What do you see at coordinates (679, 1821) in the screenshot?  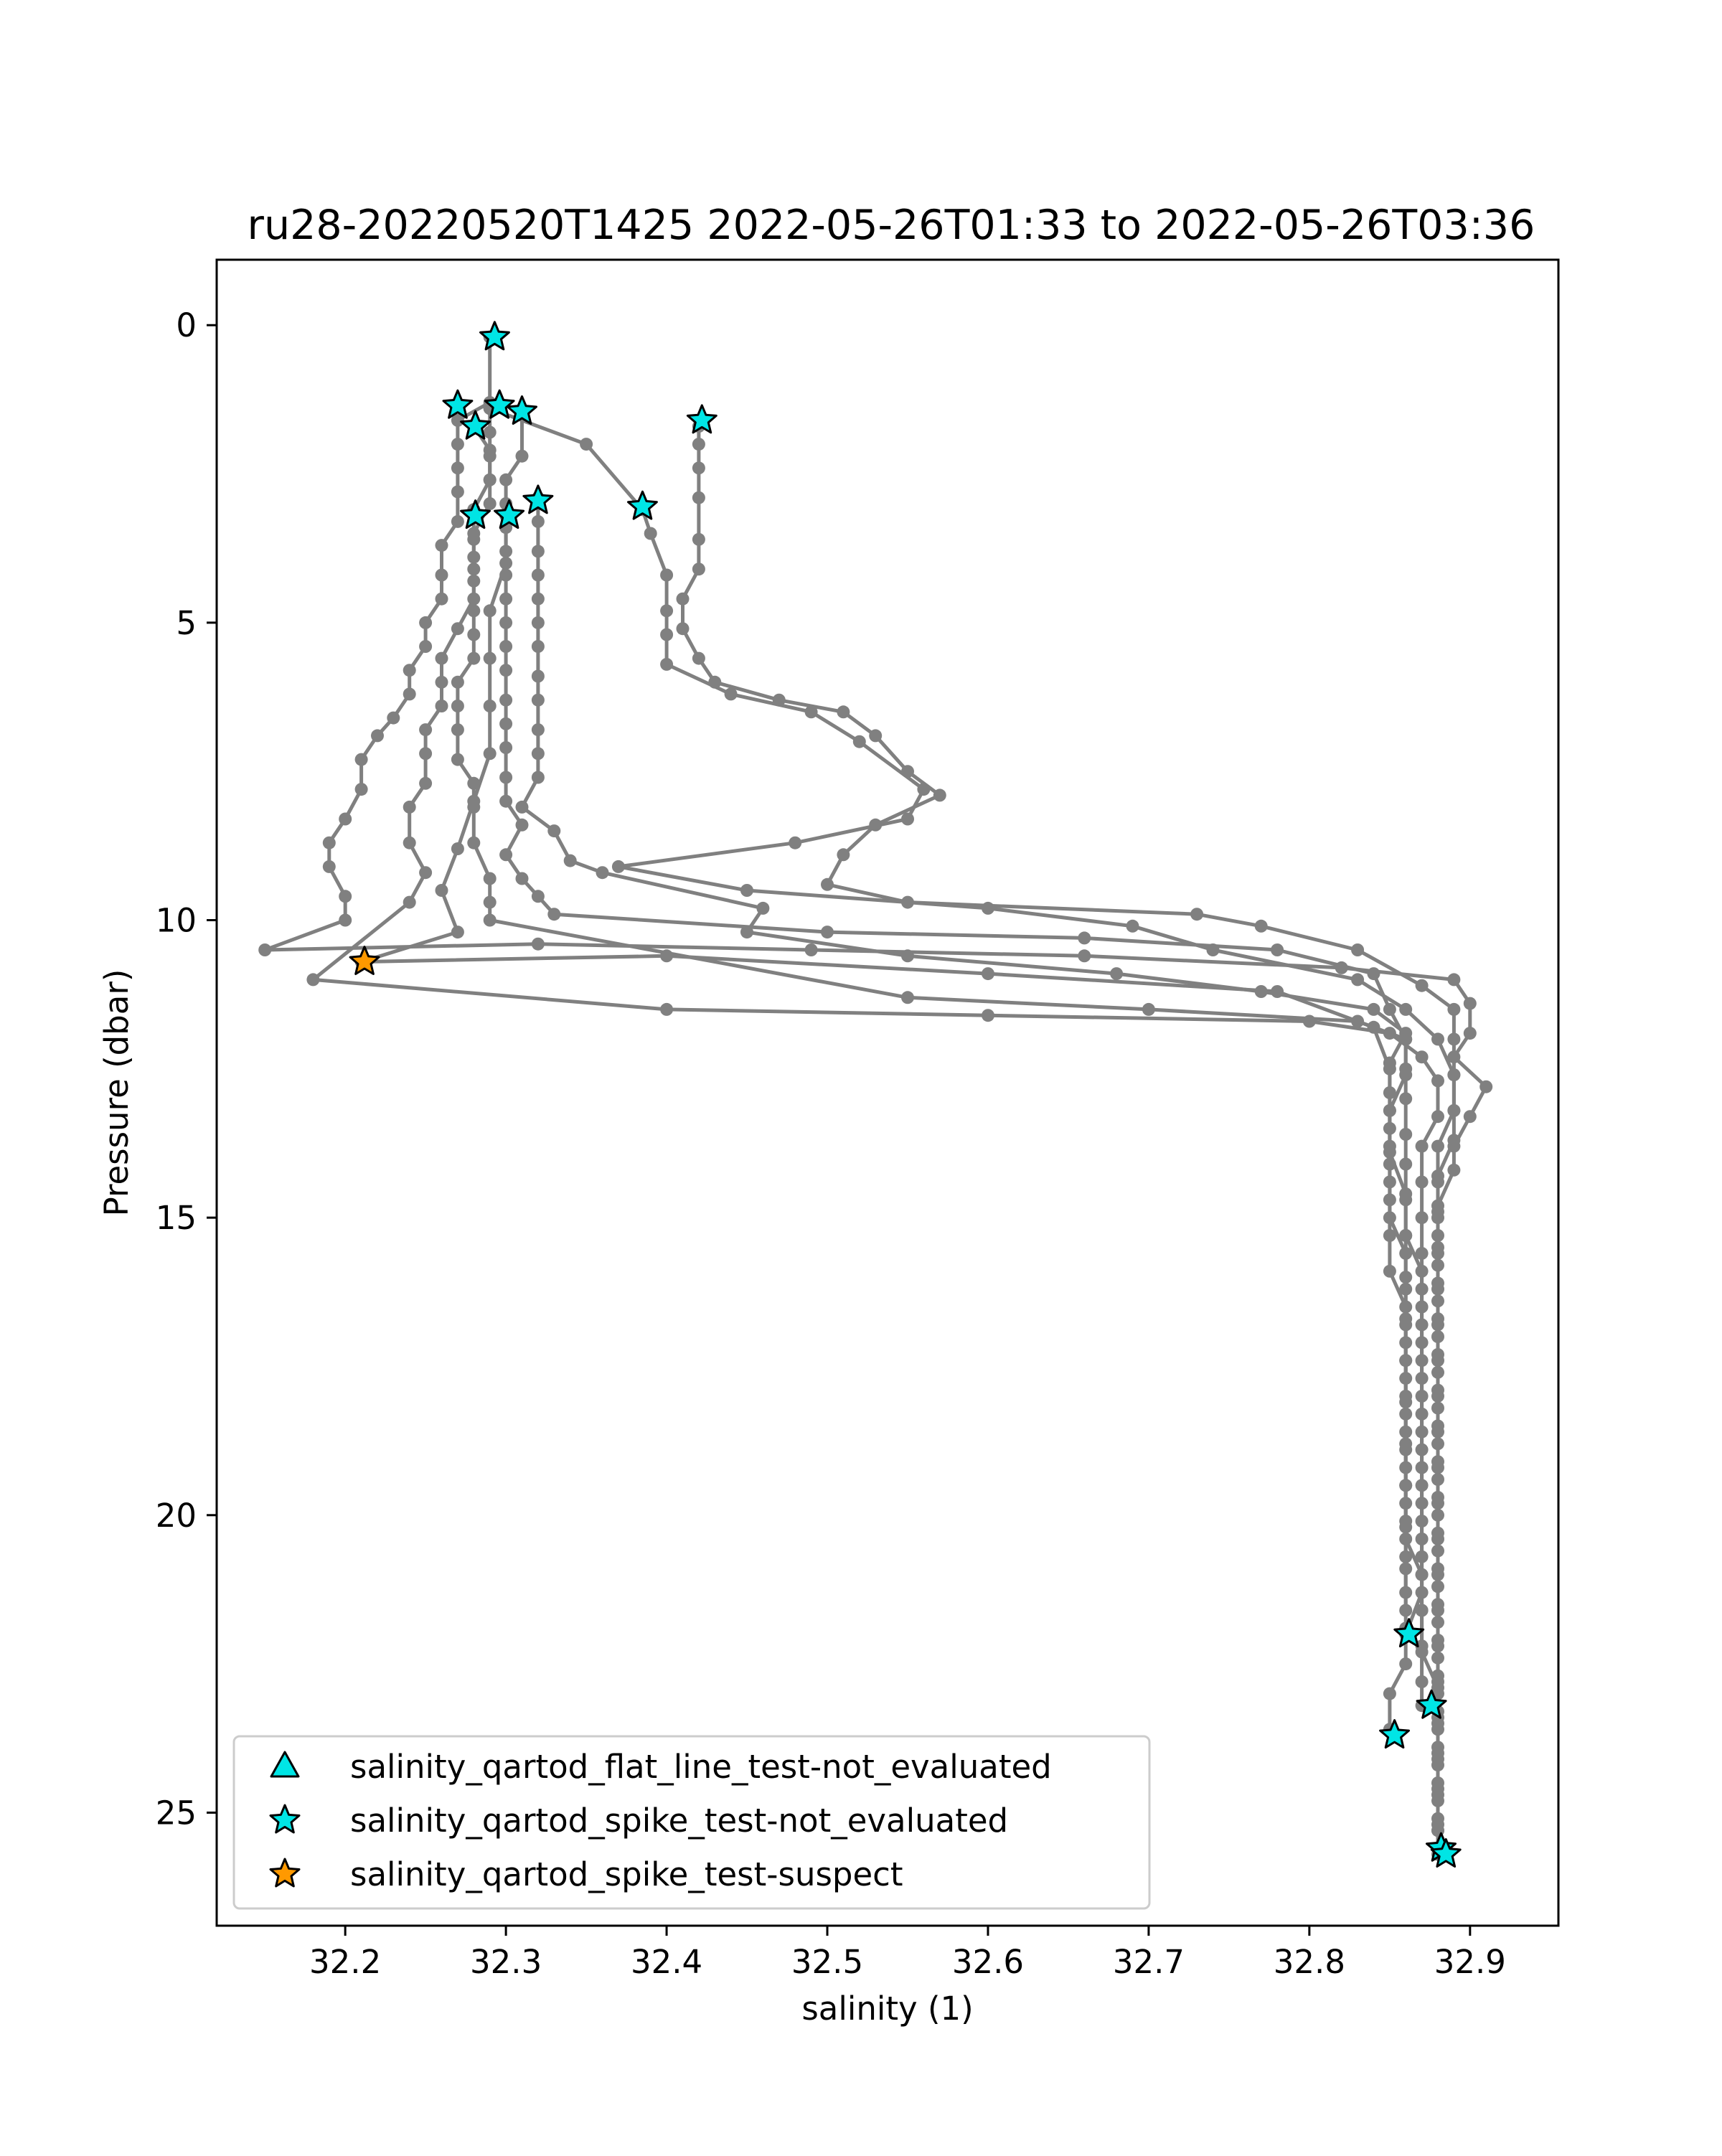 I see `legend-label: salinity_qartod_spike_test-not_evaluated` at bounding box center [679, 1821].